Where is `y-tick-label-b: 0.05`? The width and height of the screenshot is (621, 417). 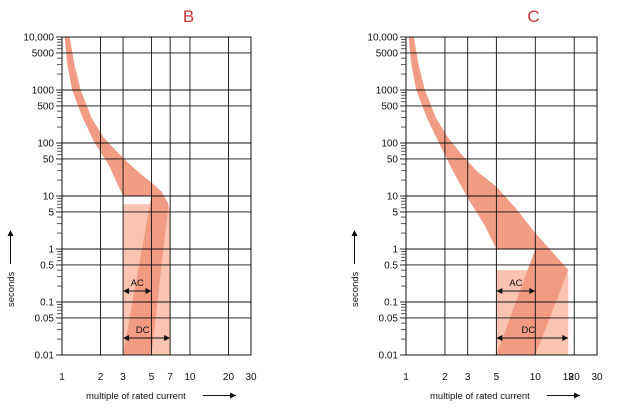 y-tick-label-b: 0.05 is located at coordinates (45, 318).